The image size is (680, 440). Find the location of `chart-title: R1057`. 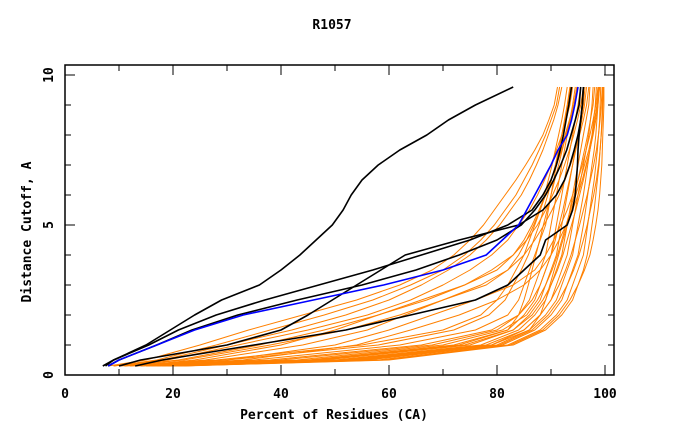

chart-title: R1057 is located at coordinates (331, 25).